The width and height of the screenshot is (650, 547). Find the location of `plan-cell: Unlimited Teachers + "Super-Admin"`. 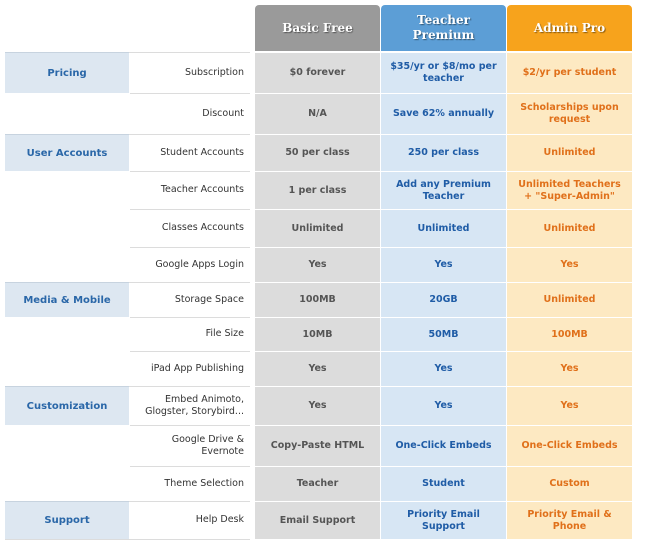

plan-cell: Unlimited Teachers + "Super-Admin" is located at coordinates (569, 190).